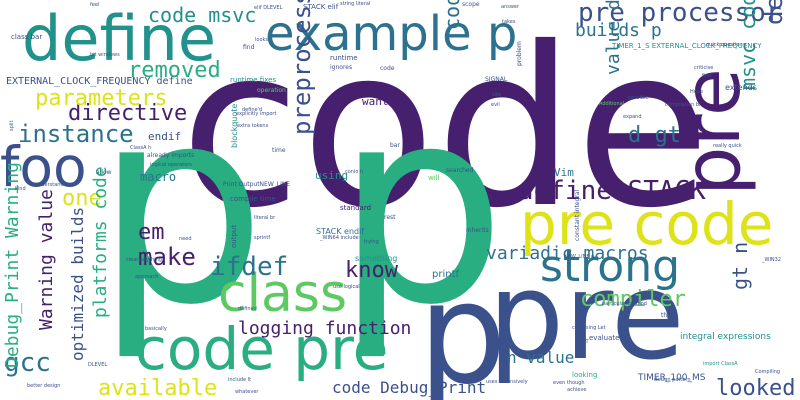 The width and height of the screenshot is (800, 400). I want to click on word-p-mid: p, so click(462, 326).